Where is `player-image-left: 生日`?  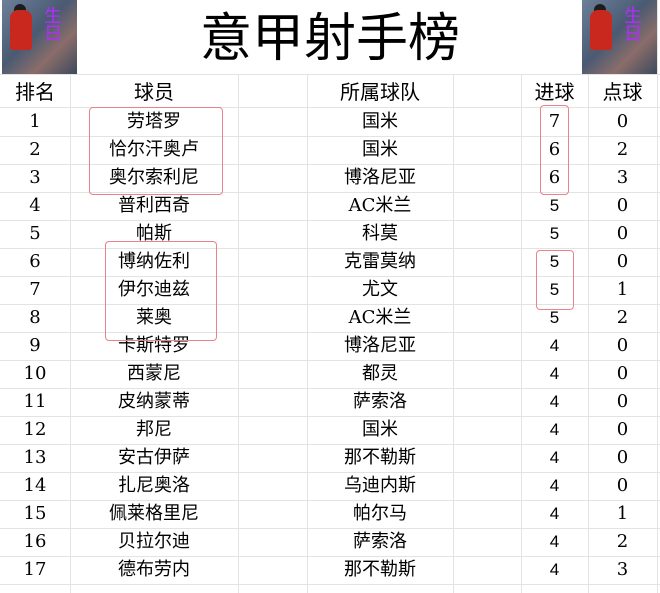
player-image-left: 生日 is located at coordinates (39, 37).